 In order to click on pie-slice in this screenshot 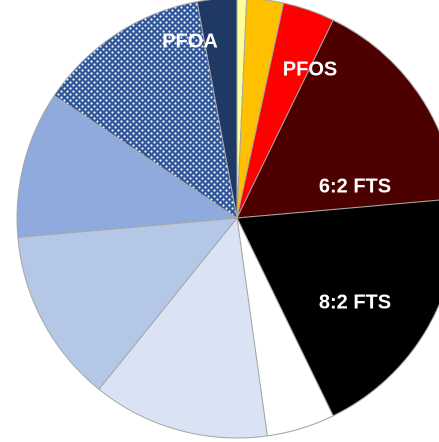, I will do `click(217, 109)`.